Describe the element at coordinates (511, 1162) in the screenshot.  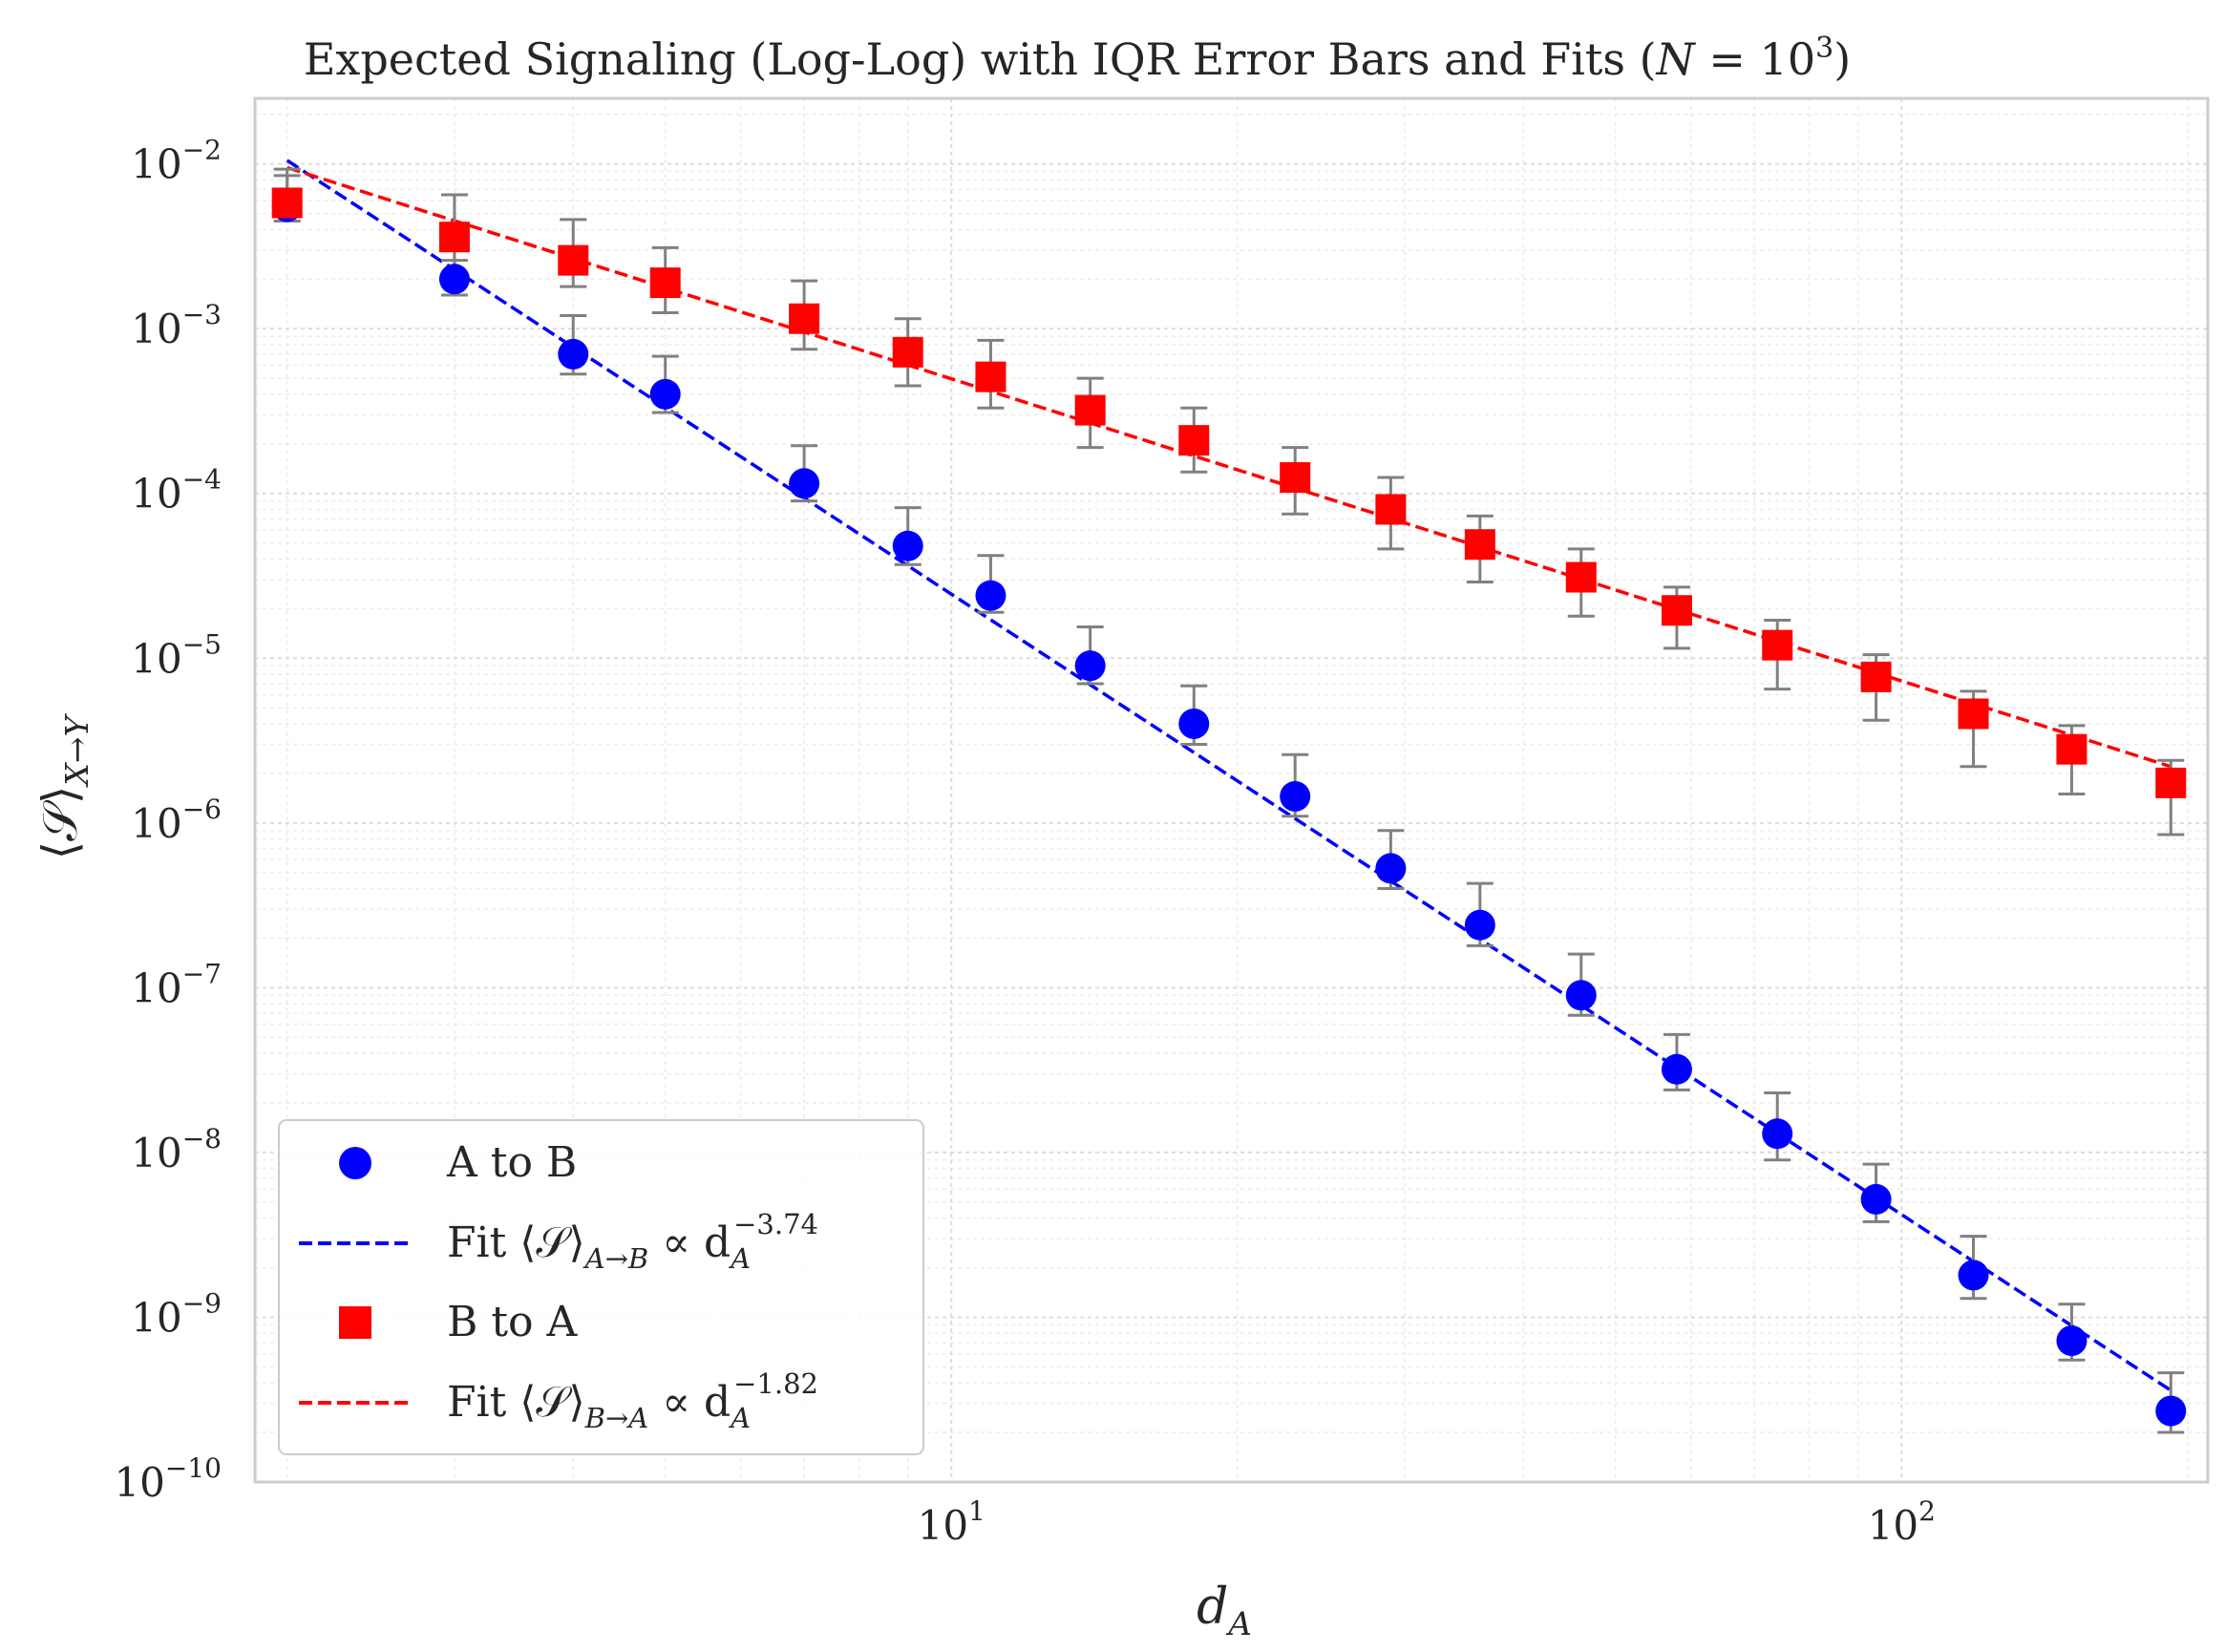
I see `legend-label-a-to-b: A to B` at that location.